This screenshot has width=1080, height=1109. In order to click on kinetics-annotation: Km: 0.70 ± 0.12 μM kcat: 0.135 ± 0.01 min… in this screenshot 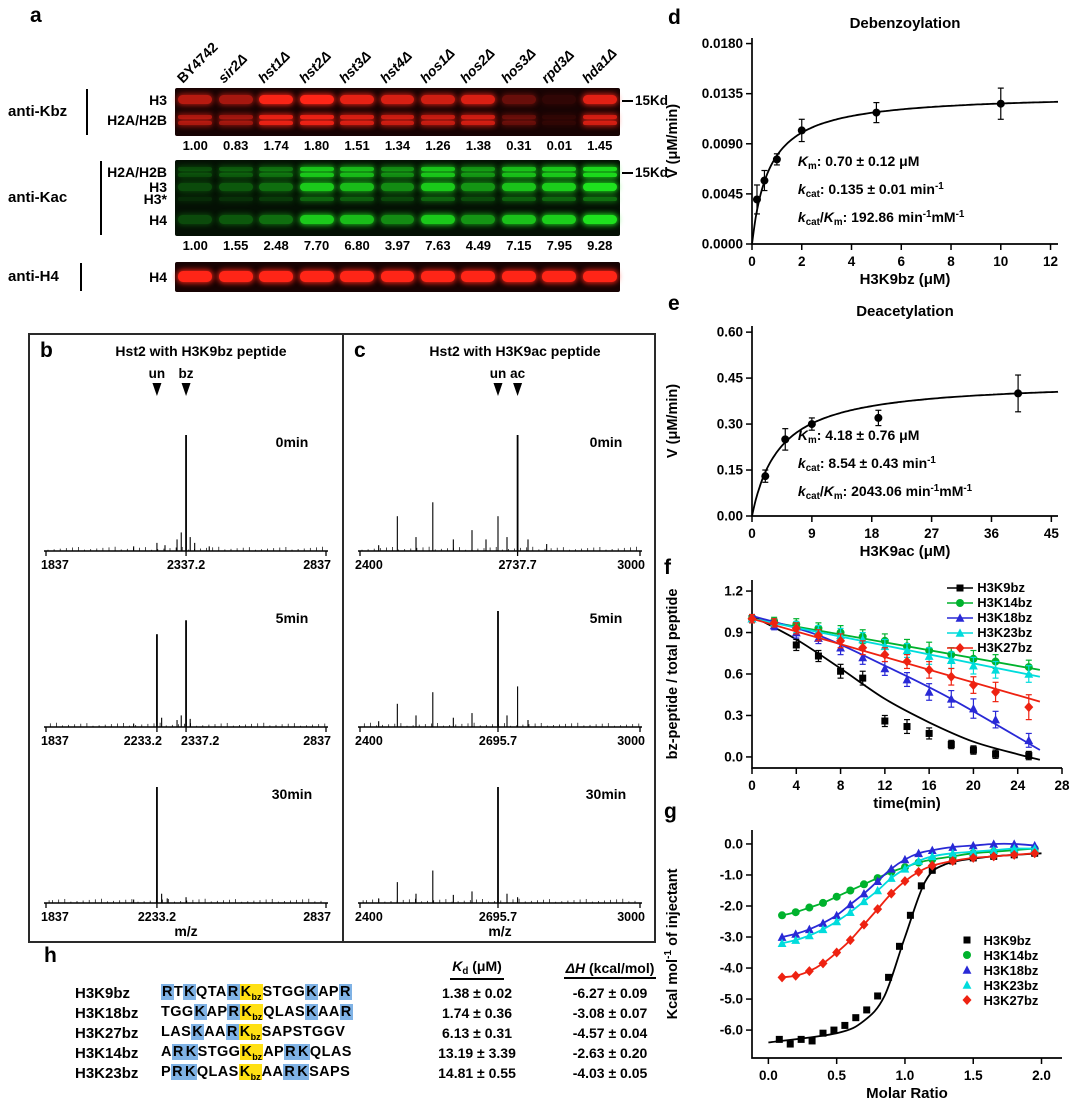, I will do `click(881, 191)`.